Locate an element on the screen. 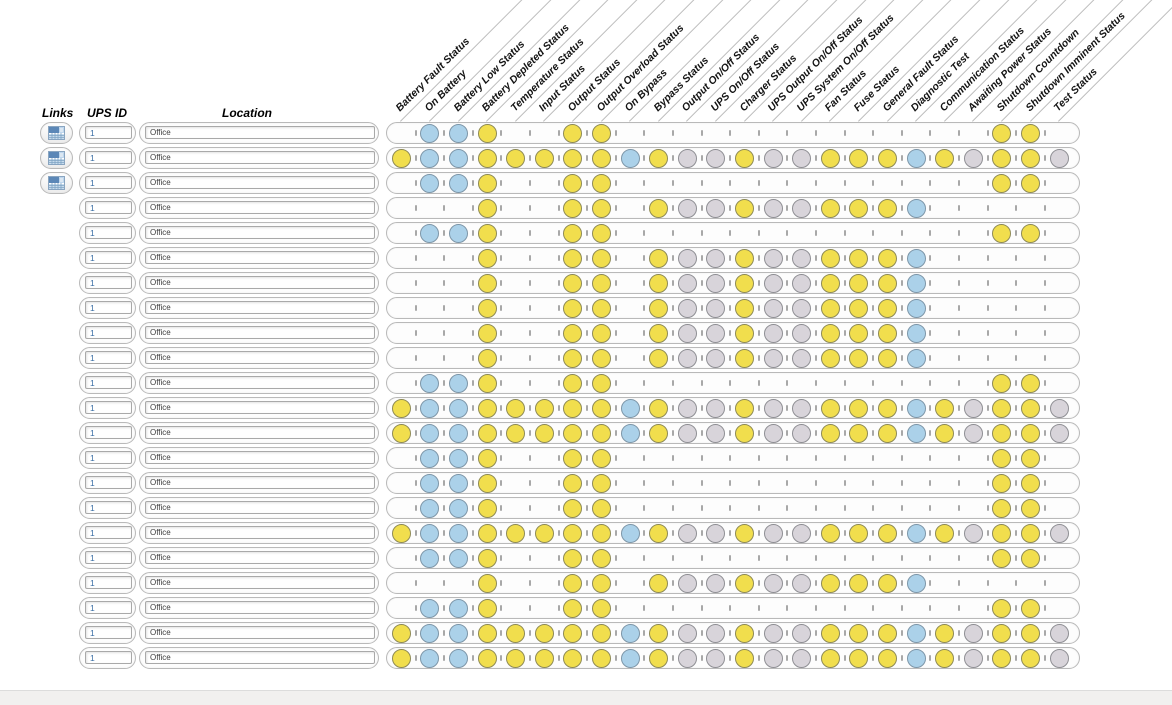  ups-id-field-frame is located at coordinates (107, 233).